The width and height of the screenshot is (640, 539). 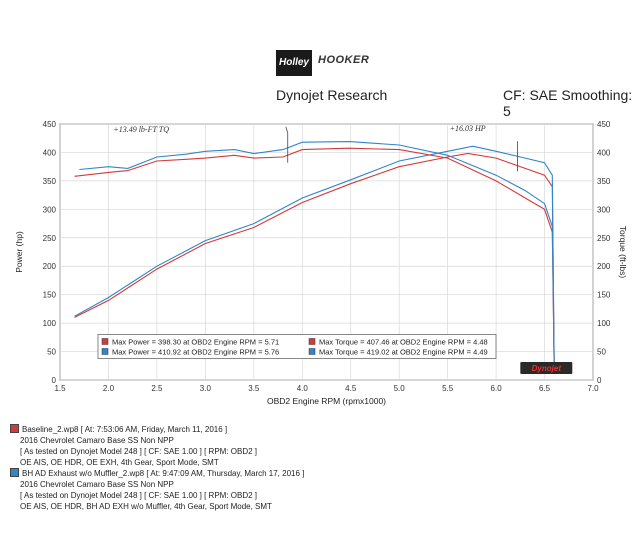 What do you see at coordinates (604, 323) in the screenshot?
I see `y-right-tick-label: 100` at bounding box center [604, 323].